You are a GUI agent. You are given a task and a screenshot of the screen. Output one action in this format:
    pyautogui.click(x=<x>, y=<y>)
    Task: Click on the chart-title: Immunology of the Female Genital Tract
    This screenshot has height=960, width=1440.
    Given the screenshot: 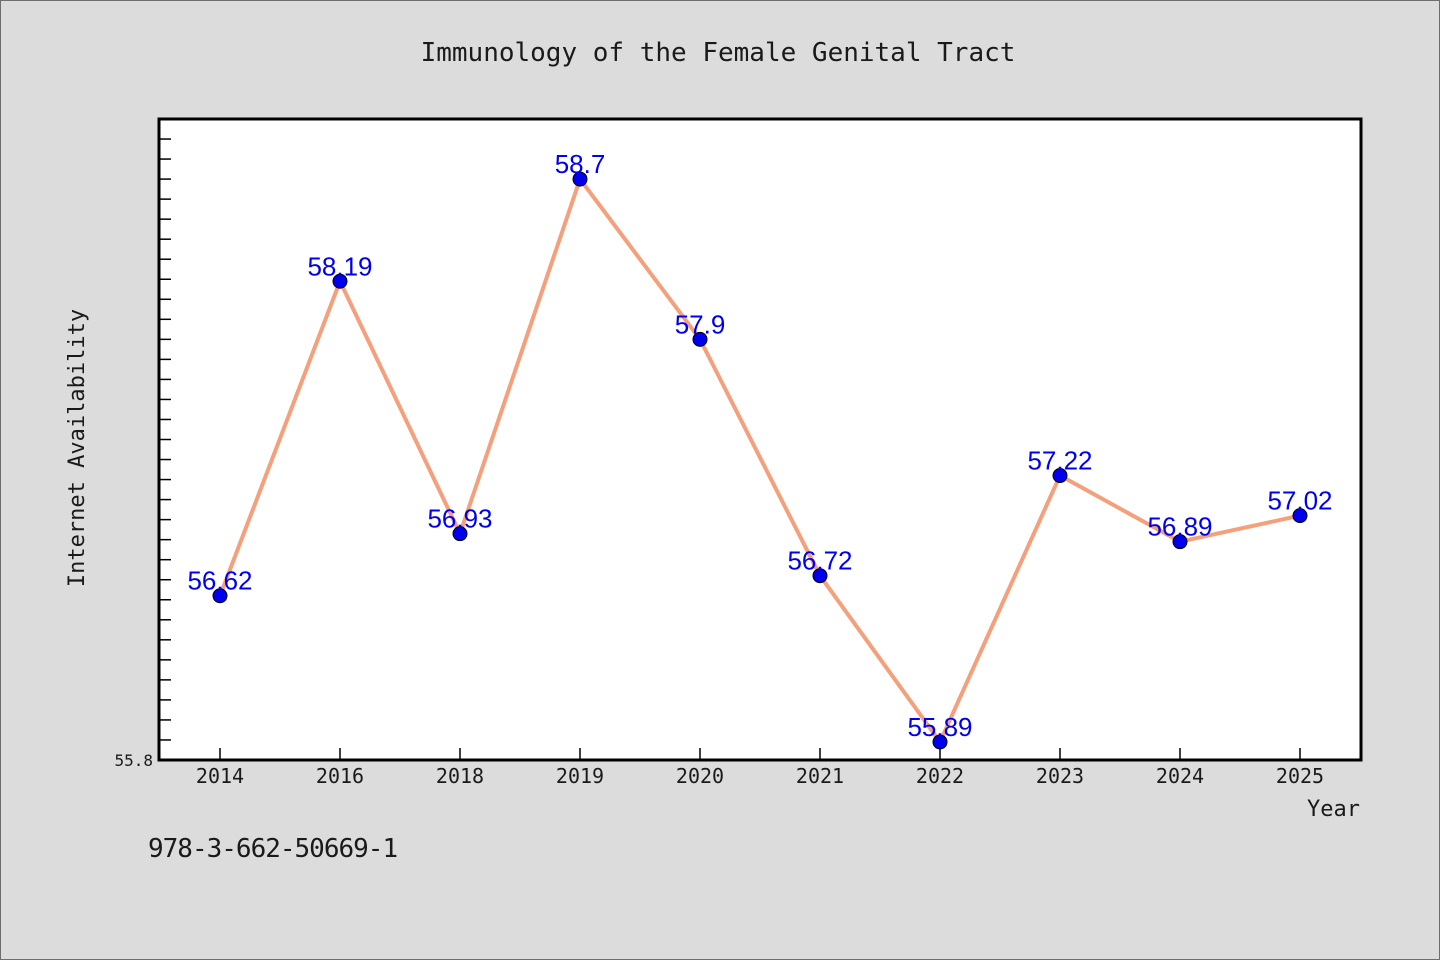 What is the action you would take?
    pyautogui.click(x=718, y=53)
    